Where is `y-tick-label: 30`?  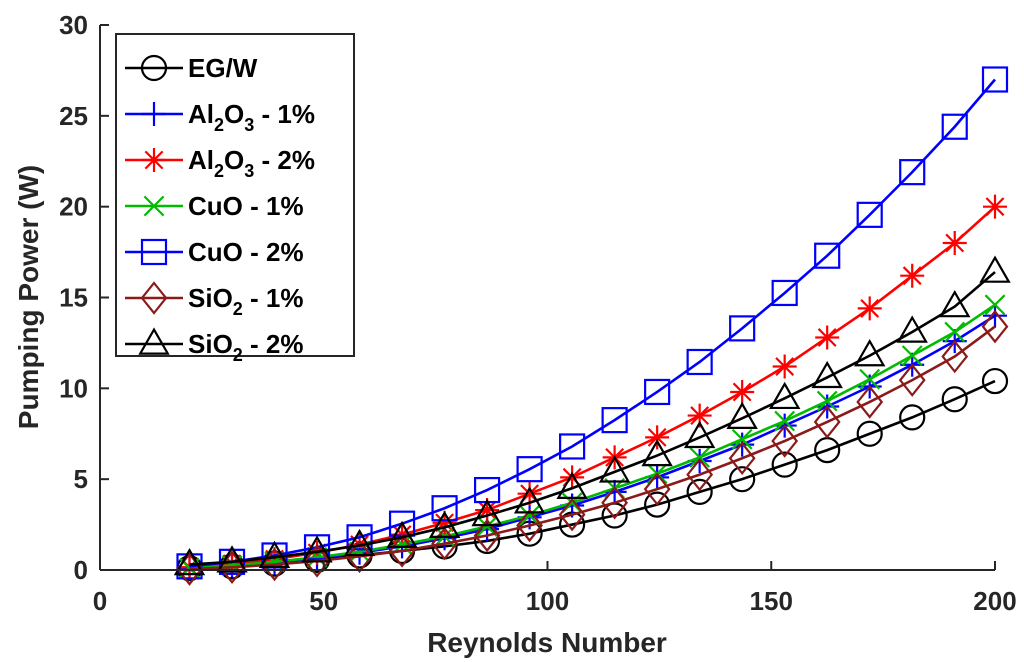
y-tick-label: 30 is located at coordinates (73, 25).